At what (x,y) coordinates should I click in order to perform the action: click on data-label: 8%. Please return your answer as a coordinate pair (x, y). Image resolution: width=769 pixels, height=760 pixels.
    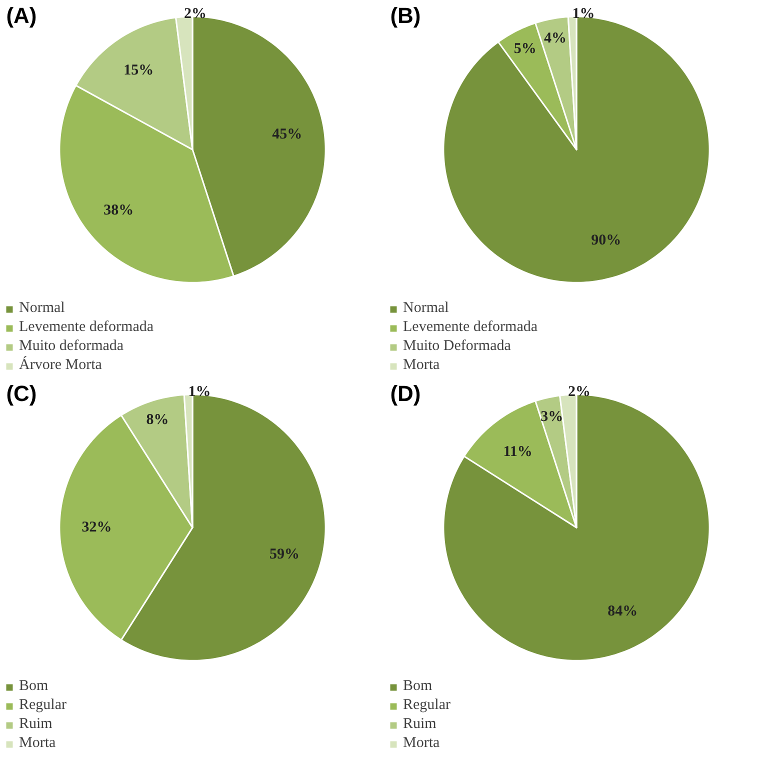
    Looking at the image, I should click on (157, 420).